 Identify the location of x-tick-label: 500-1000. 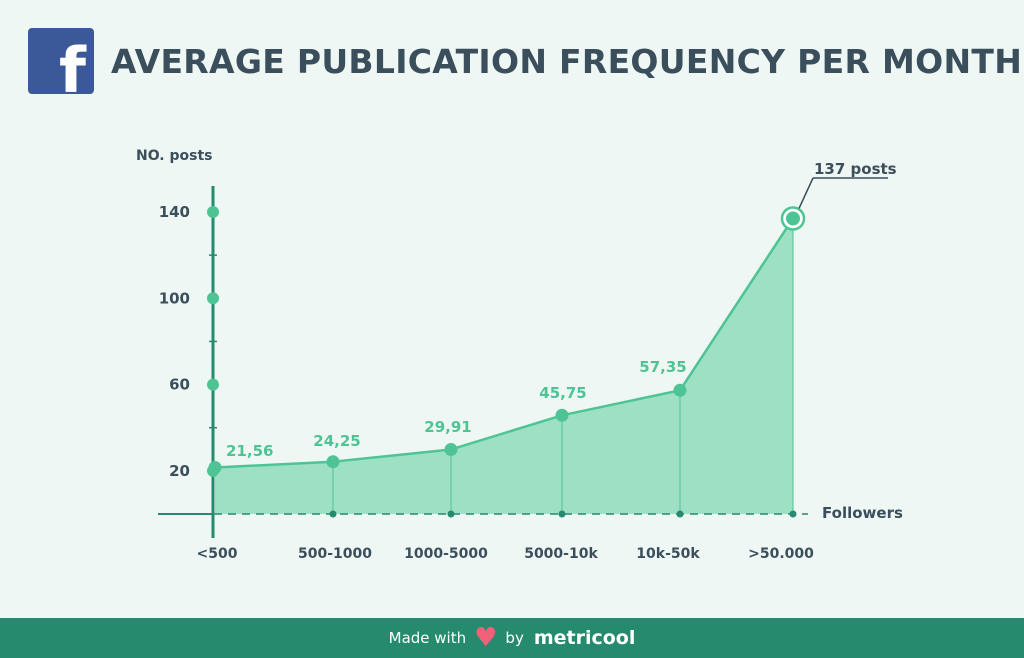
(335, 554).